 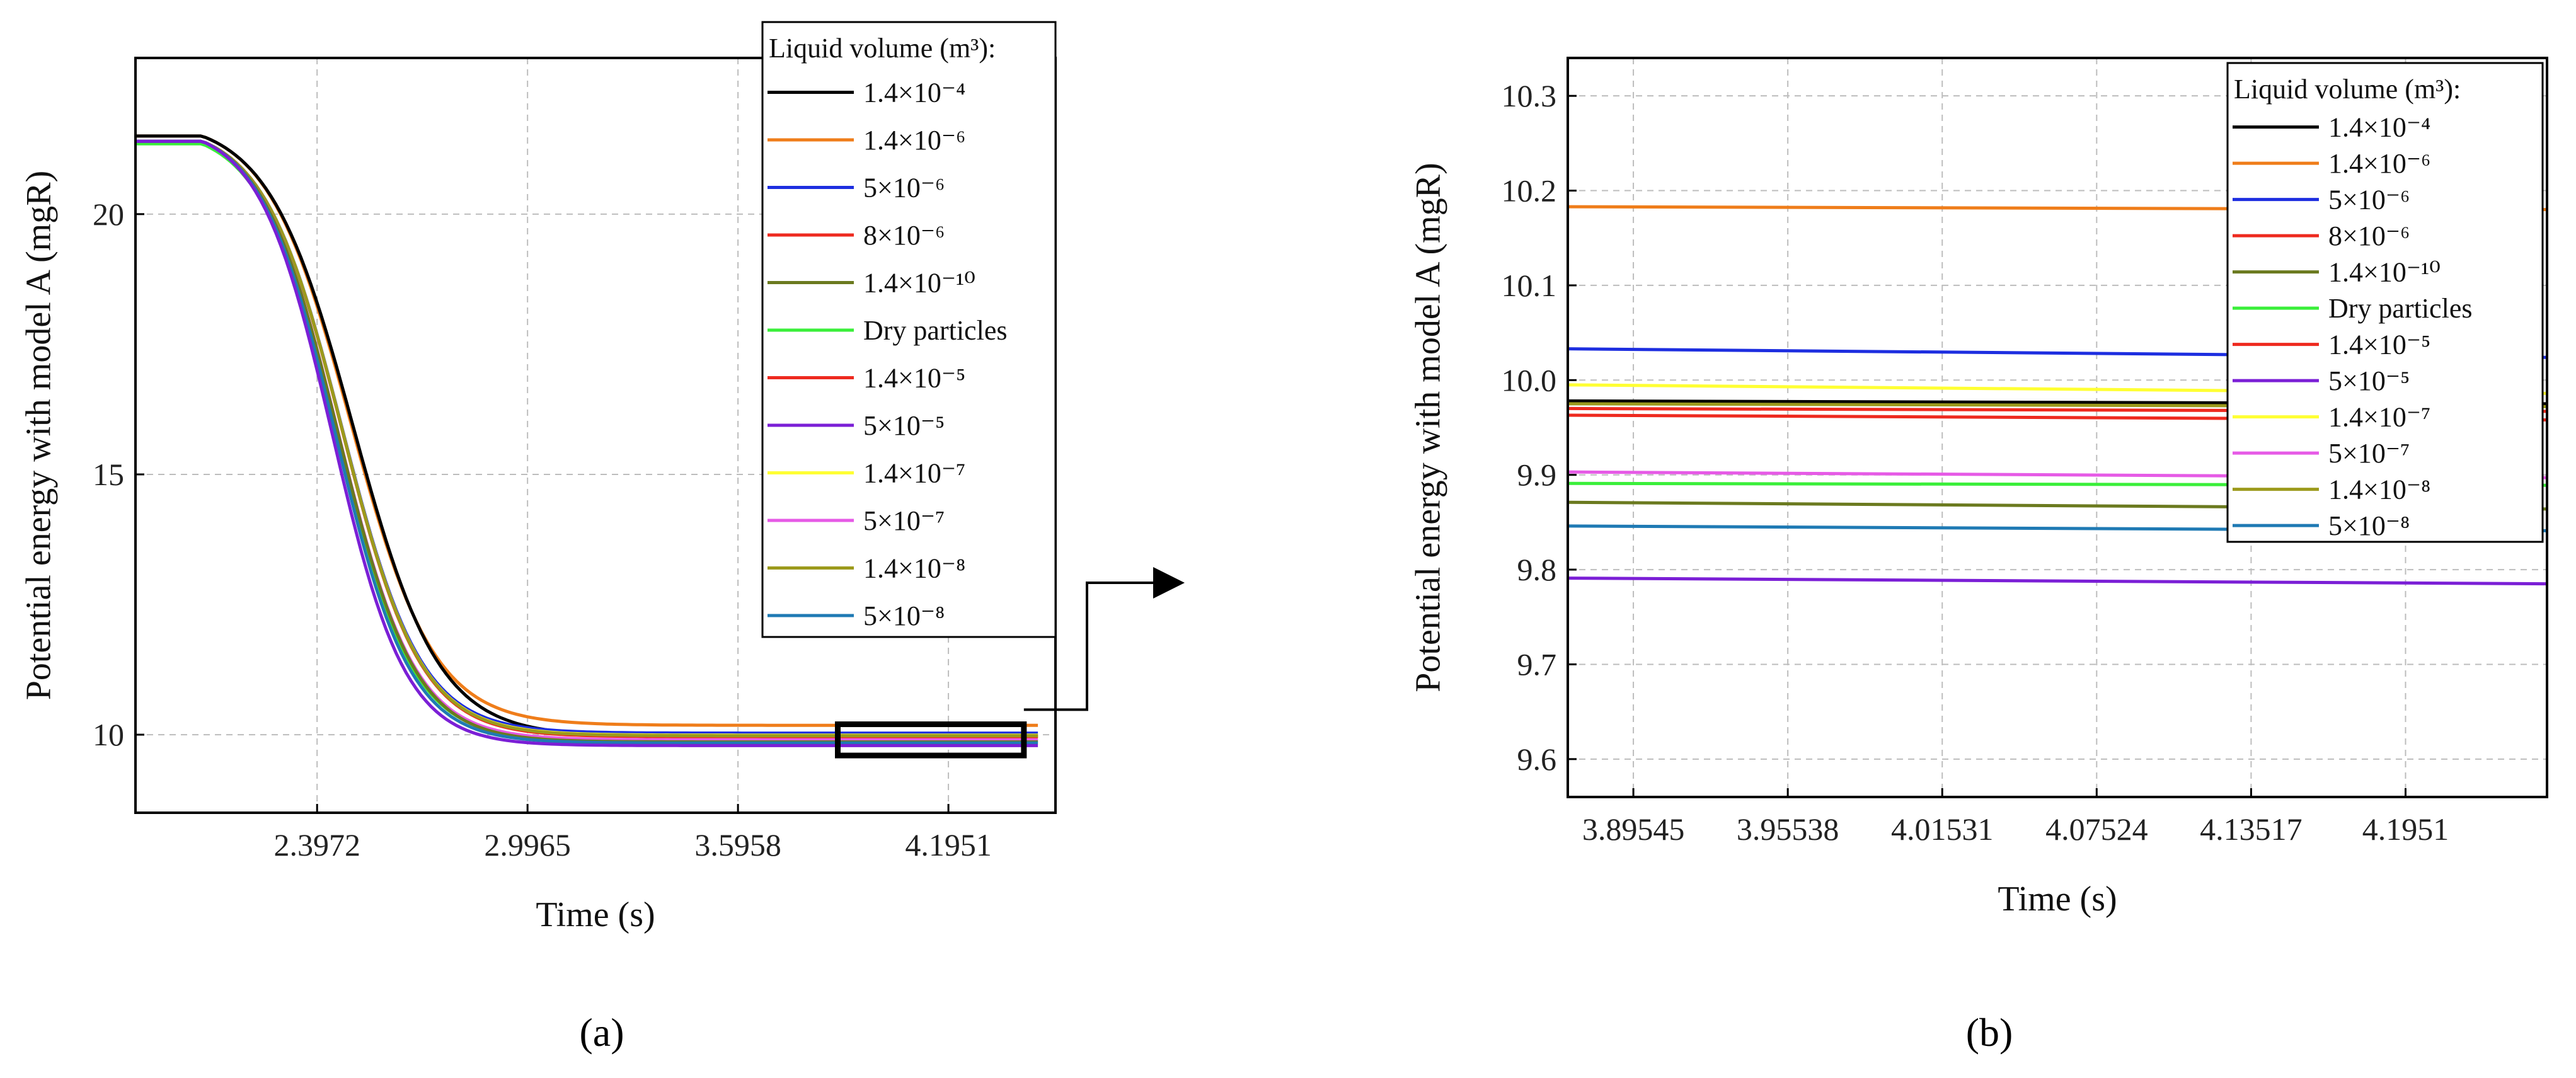 What do you see at coordinates (1428, 428) in the screenshot?
I see `panel-b-y-axis-label: Potential energy with model A (mgR)` at bounding box center [1428, 428].